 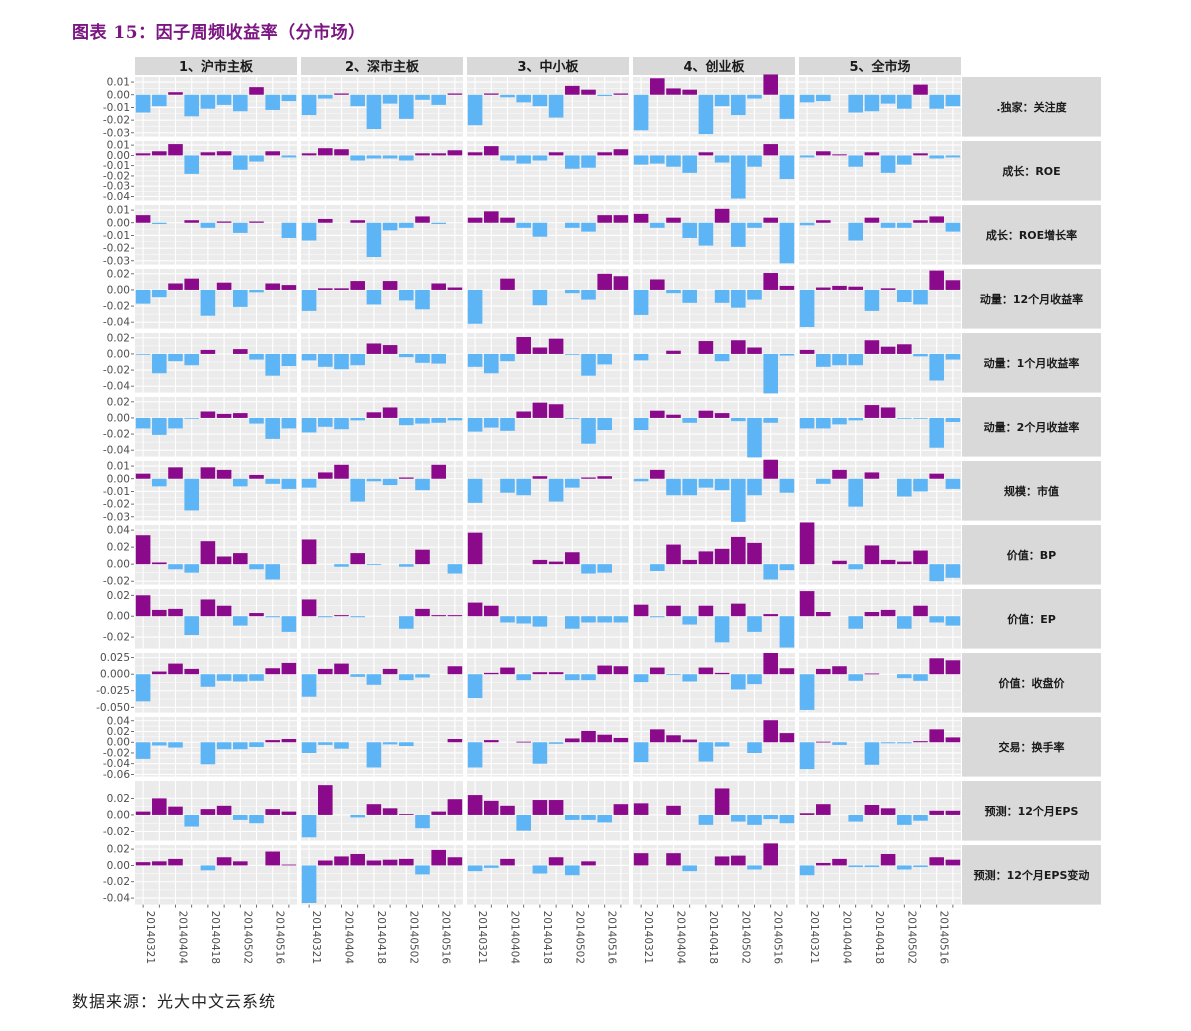 I want to click on y-tick-label: 0.04, so click(x=119, y=721).